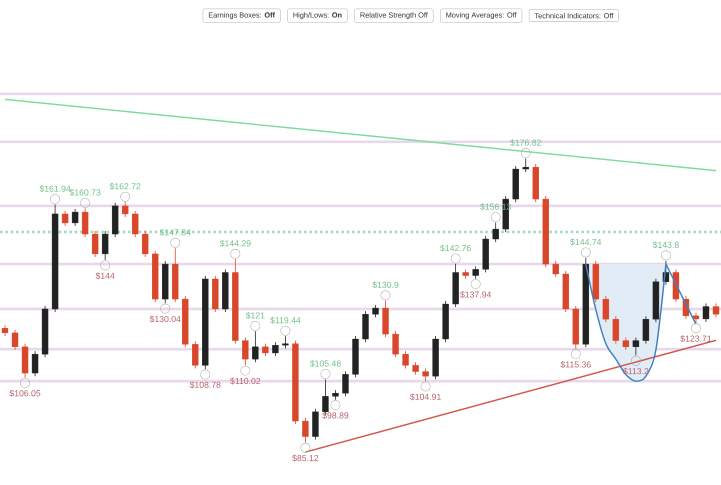 The height and width of the screenshot is (485, 721). Describe the element at coordinates (696, 338) in the screenshot. I see `annotation: $123.71` at that location.